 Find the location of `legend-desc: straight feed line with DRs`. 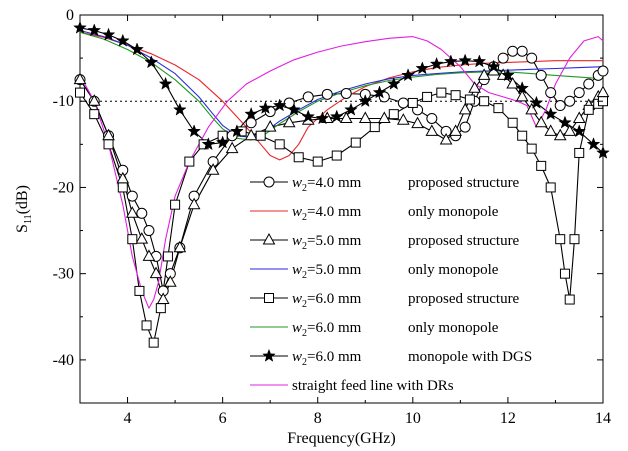

legend-desc: straight feed line with DRs is located at coordinates (373, 386).